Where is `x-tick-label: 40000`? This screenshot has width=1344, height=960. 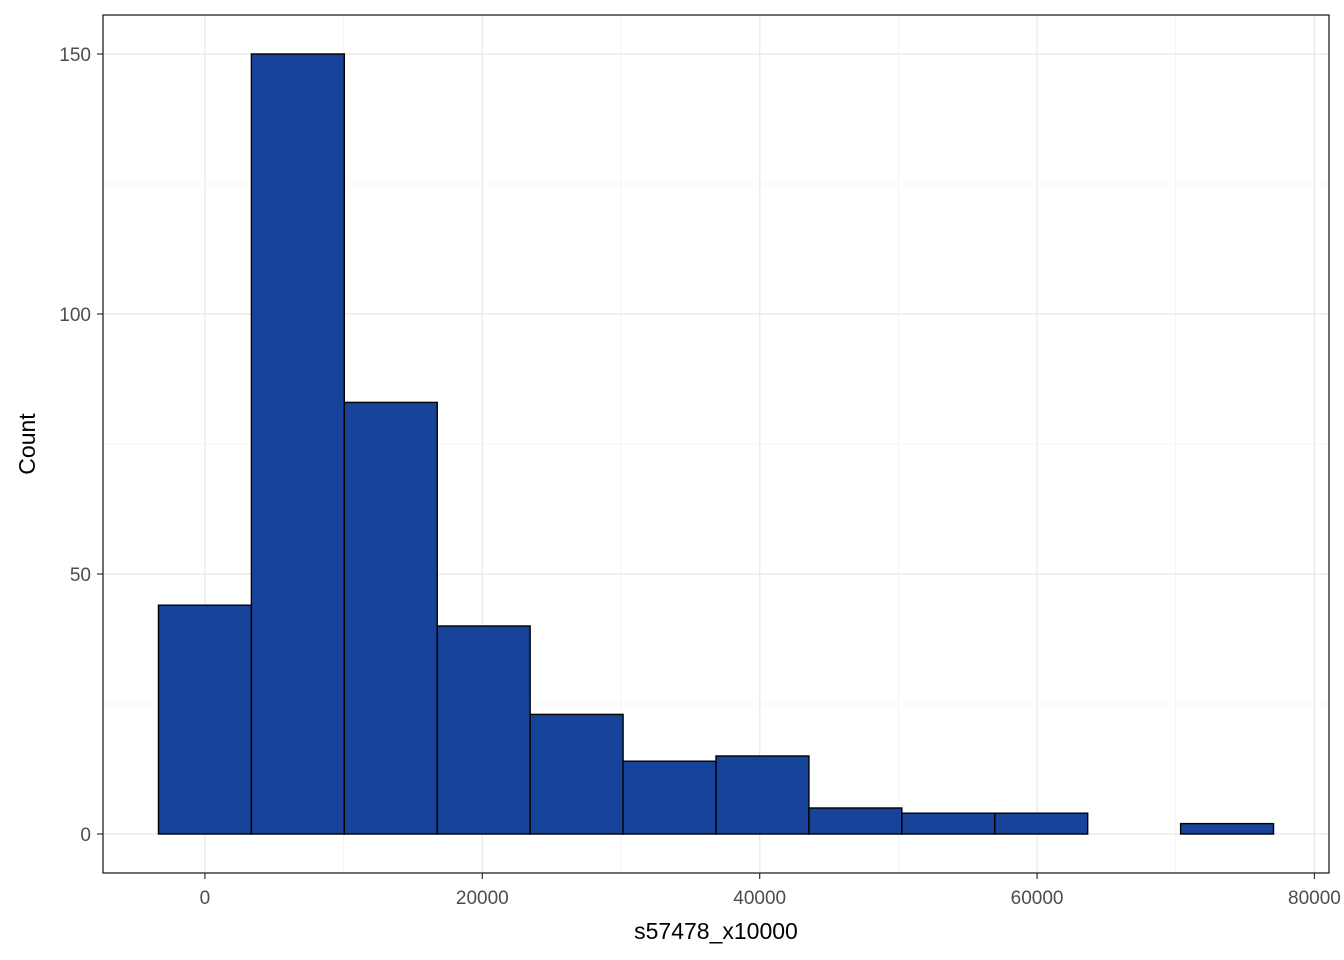
x-tick-label: 40000 is located at coordinates (759, 898).